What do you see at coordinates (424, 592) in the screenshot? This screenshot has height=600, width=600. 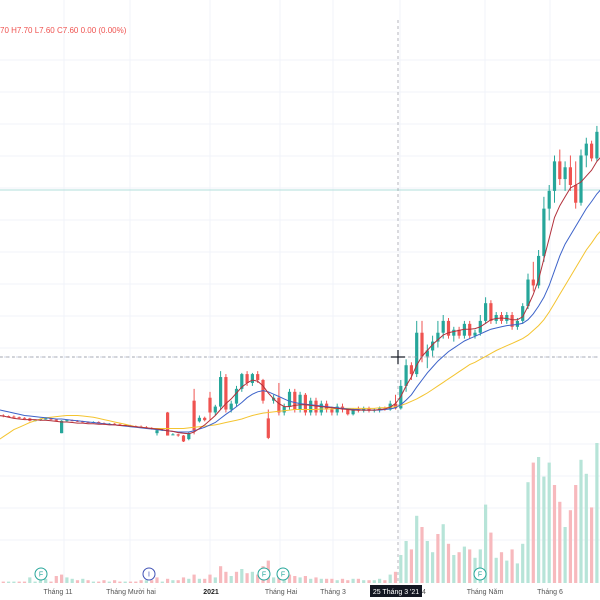 I see `time-axis-label: 4` at bounding box center [424, 592].